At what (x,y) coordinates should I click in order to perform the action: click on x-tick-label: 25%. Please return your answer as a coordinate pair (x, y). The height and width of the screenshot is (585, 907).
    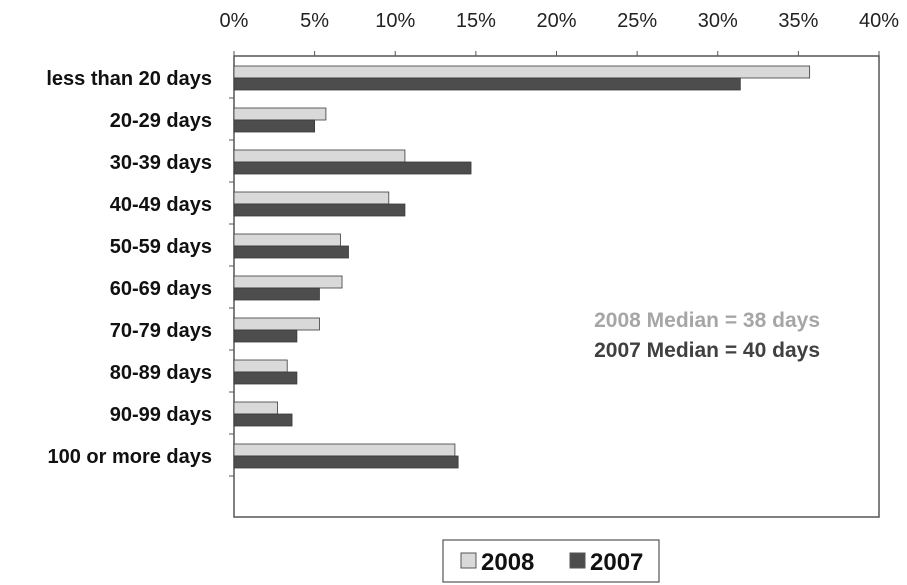
    Looking at the image, I should click on (637, 21).